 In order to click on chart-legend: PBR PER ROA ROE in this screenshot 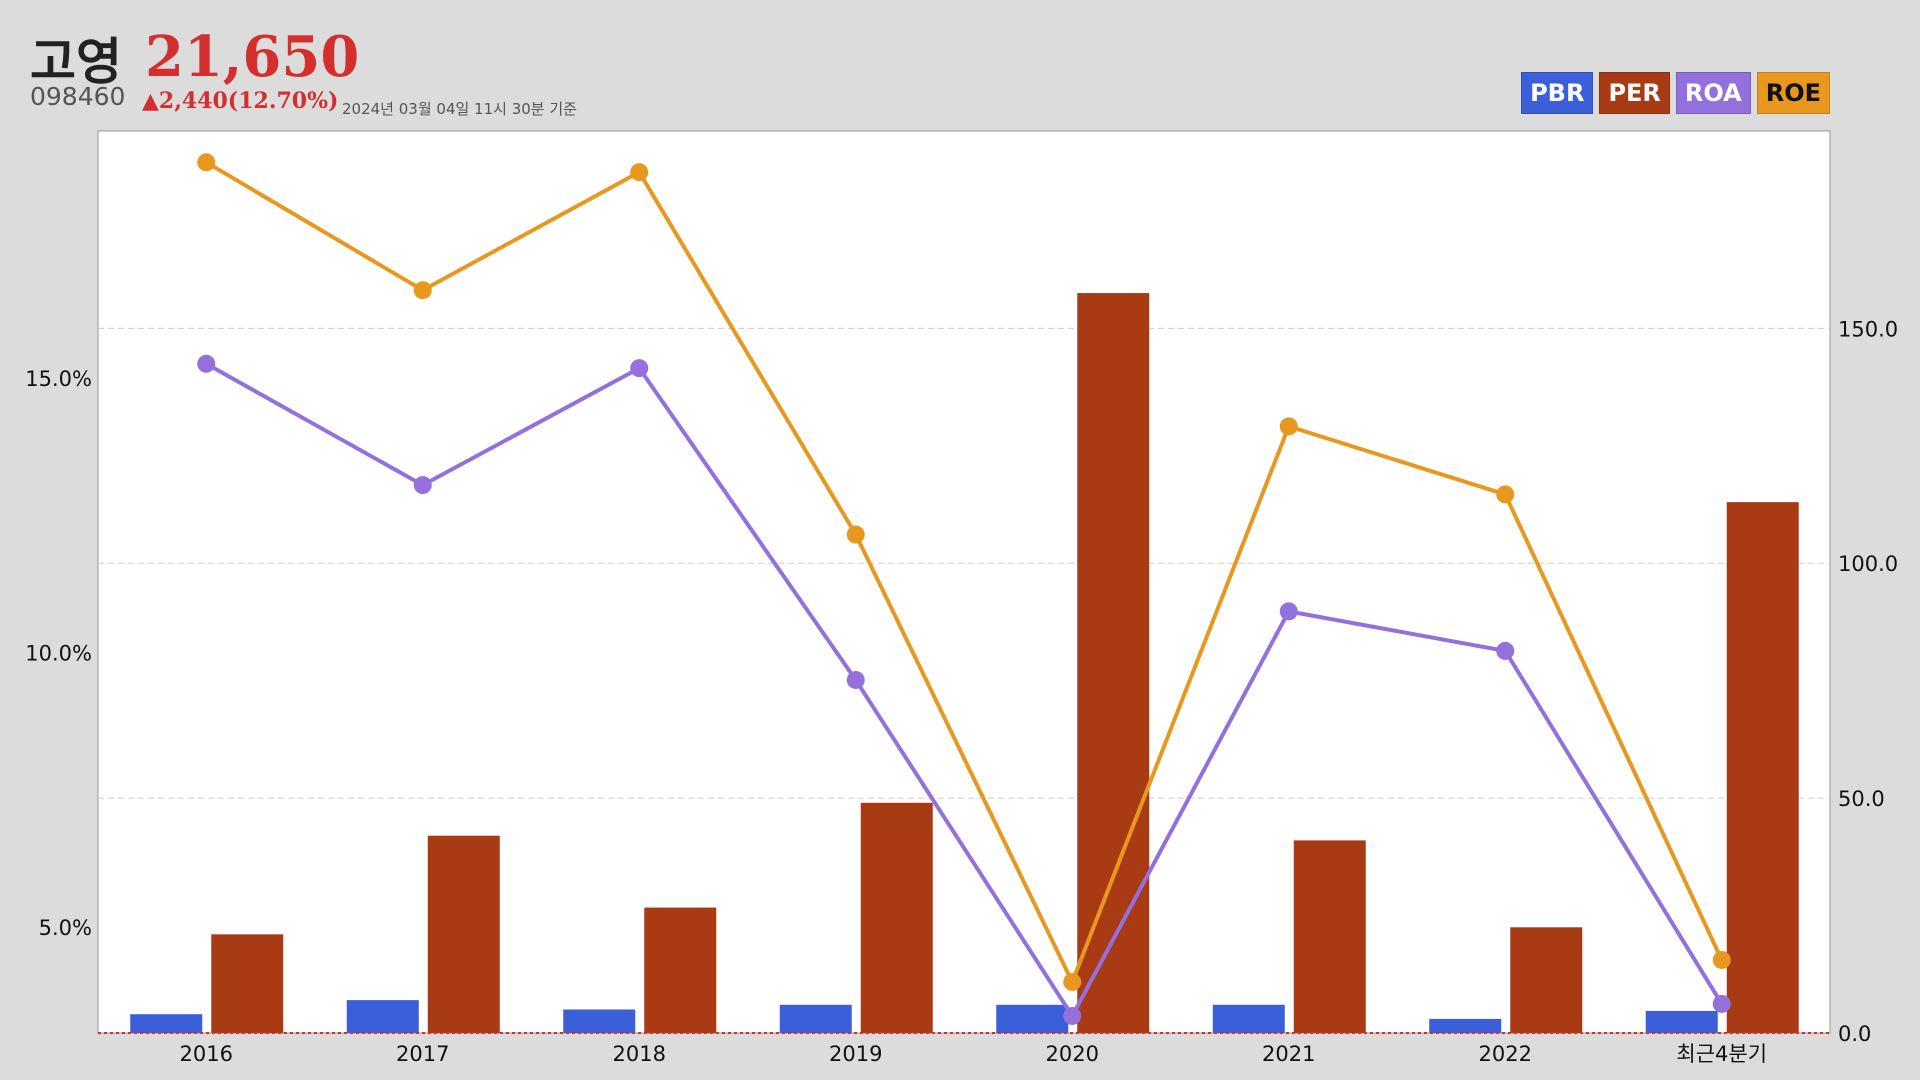, I will do `click(1675, 93)`.